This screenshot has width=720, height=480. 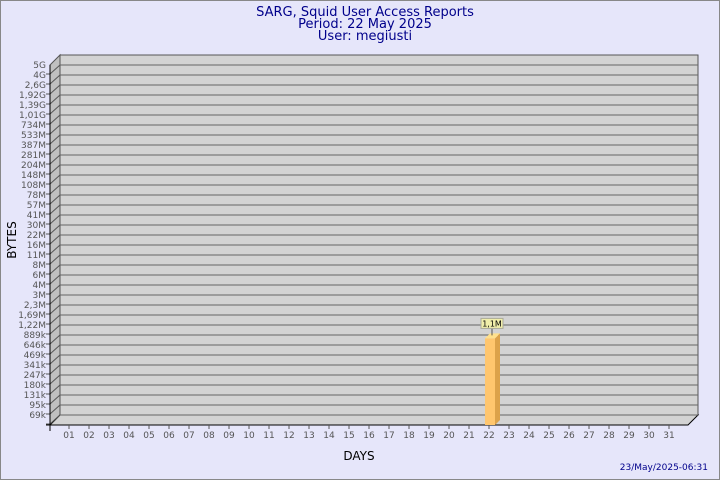 I want to click on chart-user: User: megiusti, so click(x=365, y=36).